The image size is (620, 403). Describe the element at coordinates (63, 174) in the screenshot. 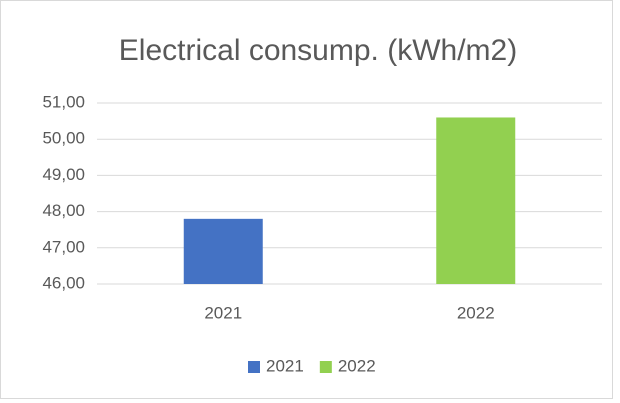

I see `y-tick-label: 49,00` at that location.